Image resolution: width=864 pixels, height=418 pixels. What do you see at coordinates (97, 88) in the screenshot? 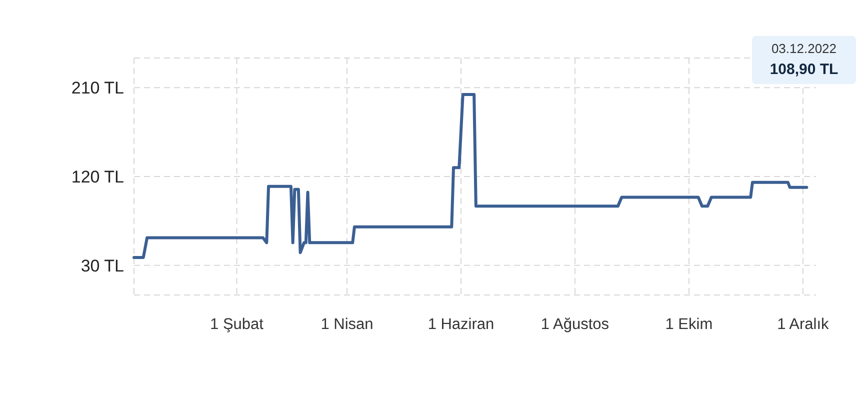
I see `y-tick-label: 210 TL` at bounding box center [97, 88].